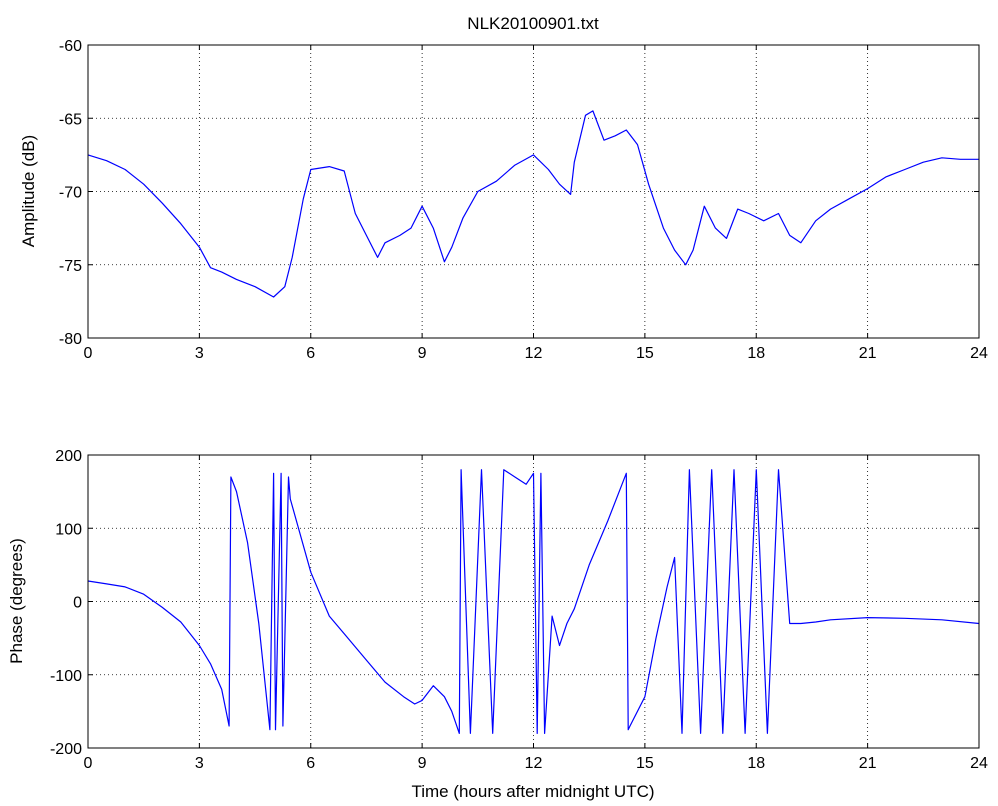 This screenshot has width=998, height=806. What do you see at coordinates (70, 46) in the screenshot?
I see `amplitude-ytick-label: -60` at bounding box center [70, 46].